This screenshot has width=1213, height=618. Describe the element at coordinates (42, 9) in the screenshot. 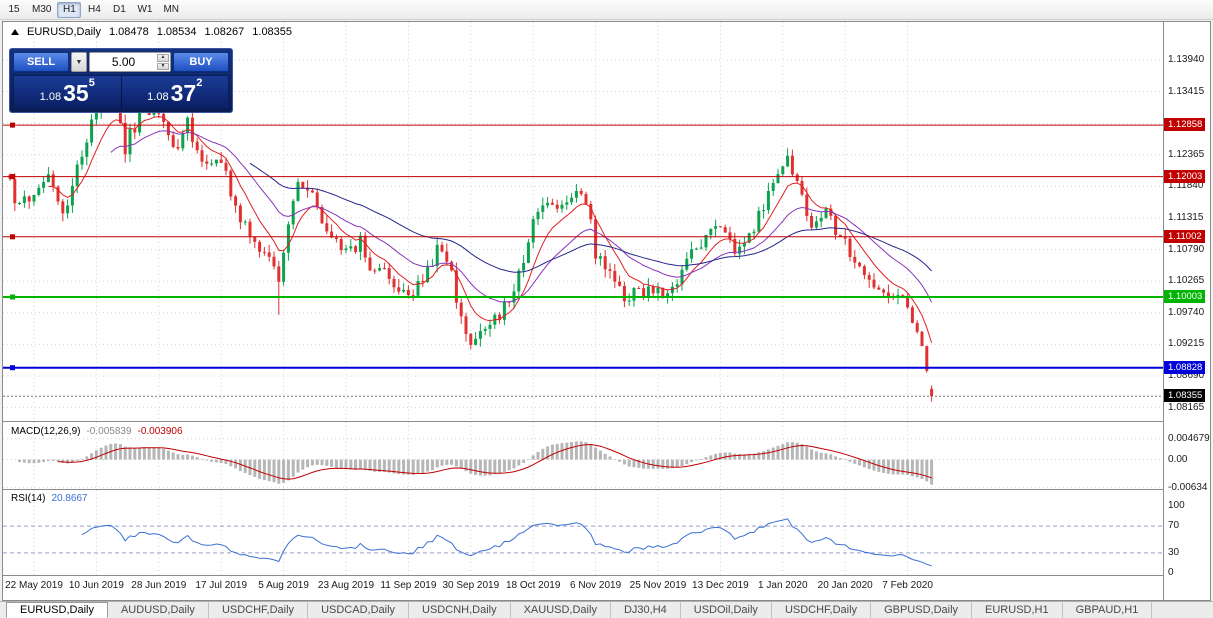

I see `timeframe-button-M30: M30` at that location.